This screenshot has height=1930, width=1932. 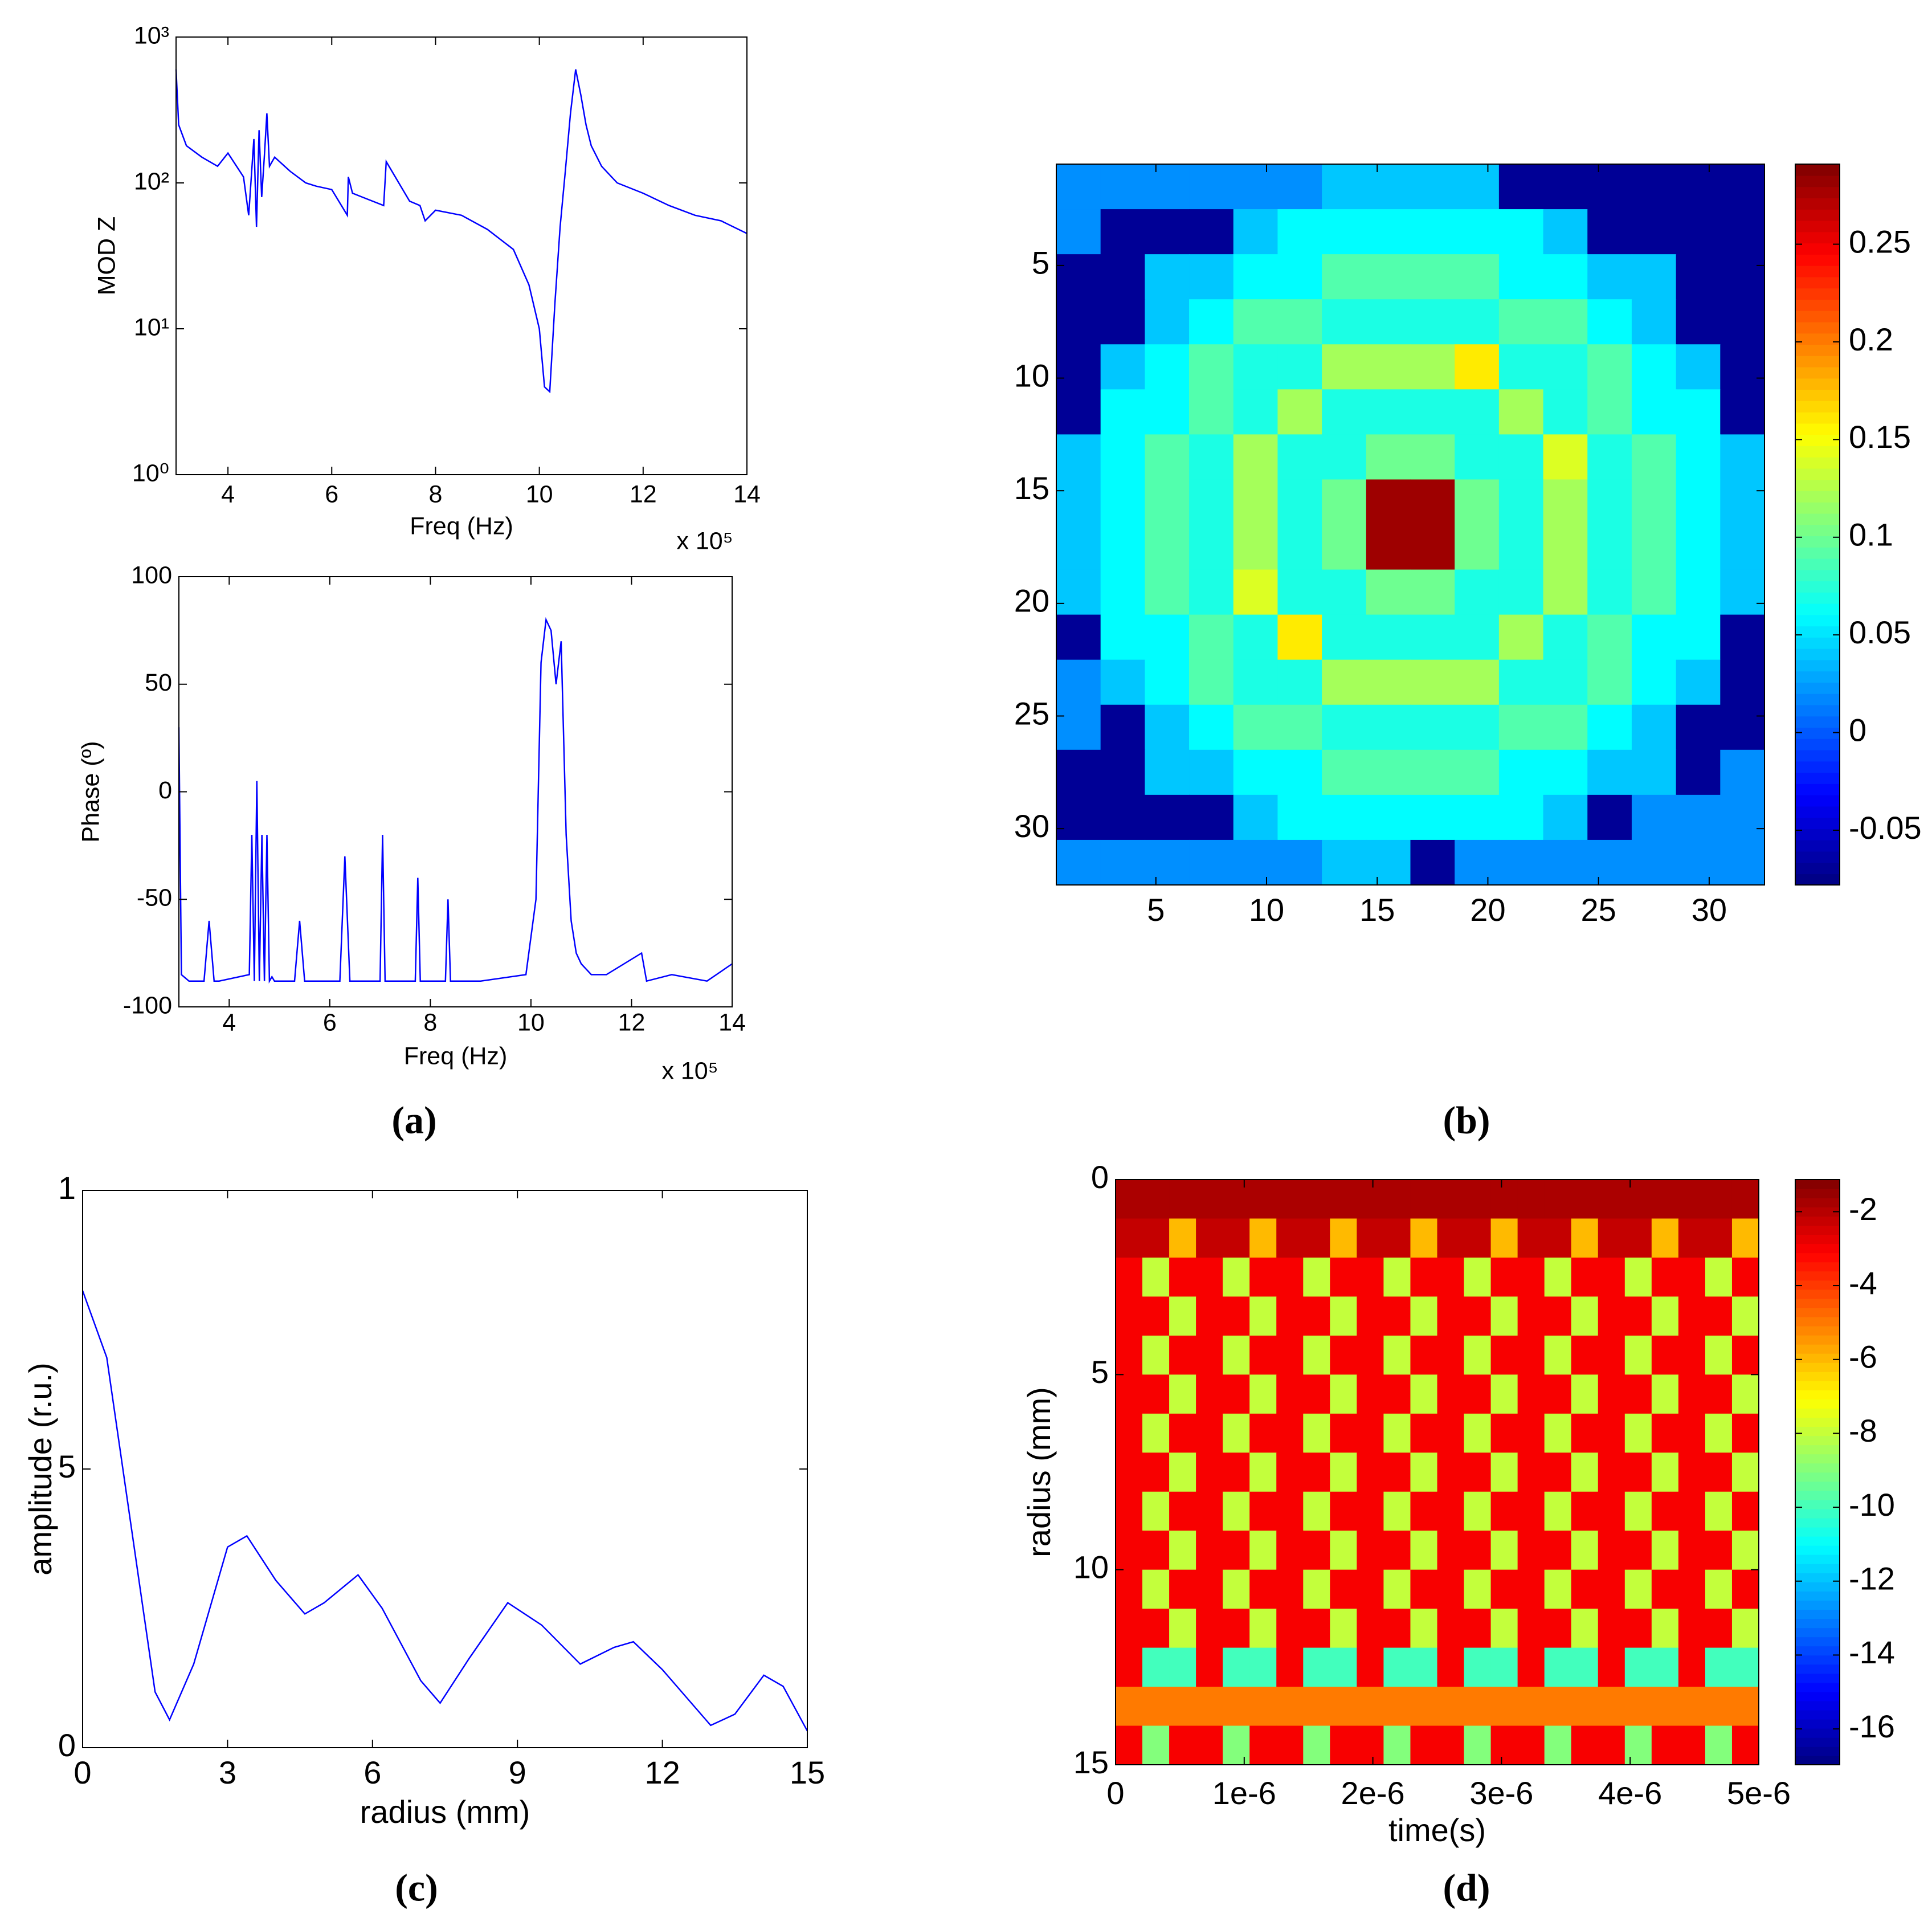 What do you see at coordinates (1863, 1430) in the screenshot?
I see `colorbar-tick-label: -8` at bounding box center [1863, 1430].